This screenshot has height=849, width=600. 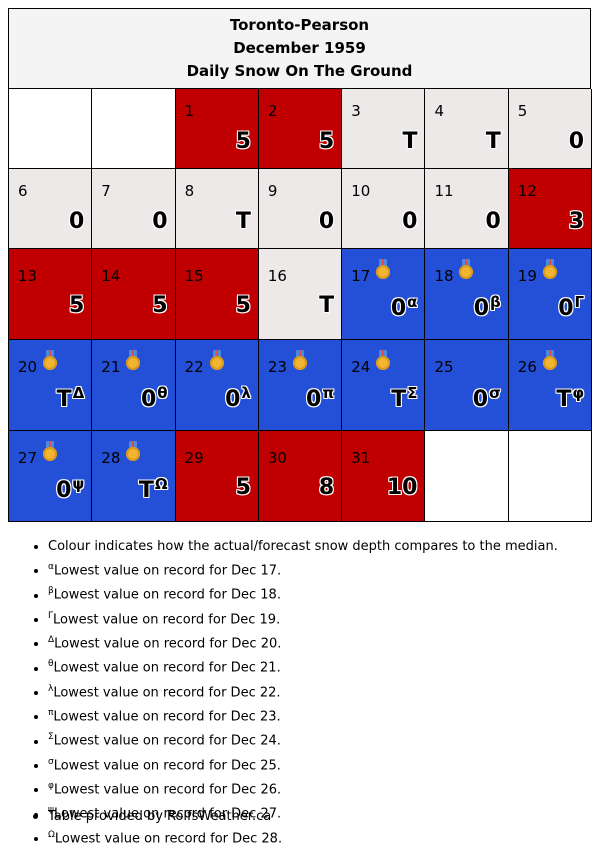 I want to click on note-marker: ψ, so click(x=51, y=810).